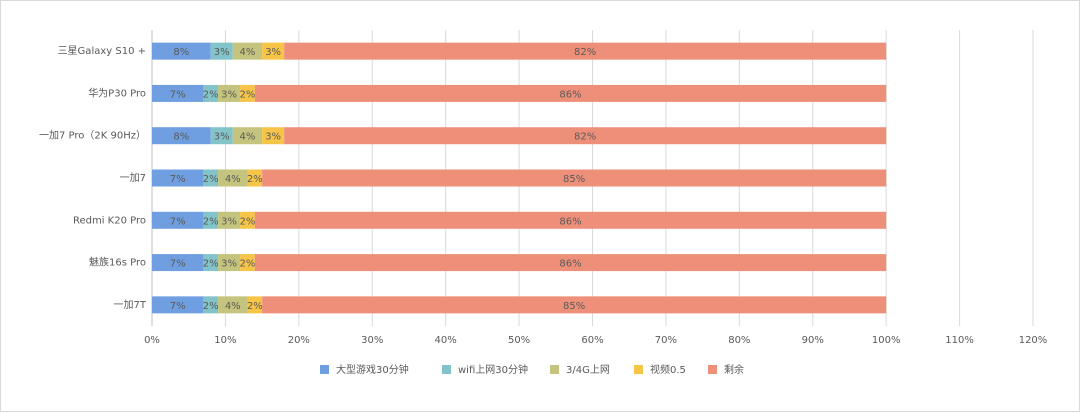 This screenshot has width=1080, height=412. Describe the element at coordinates (446, 340) in the screenshot. I see `x-tick-label: 40%` at that location.